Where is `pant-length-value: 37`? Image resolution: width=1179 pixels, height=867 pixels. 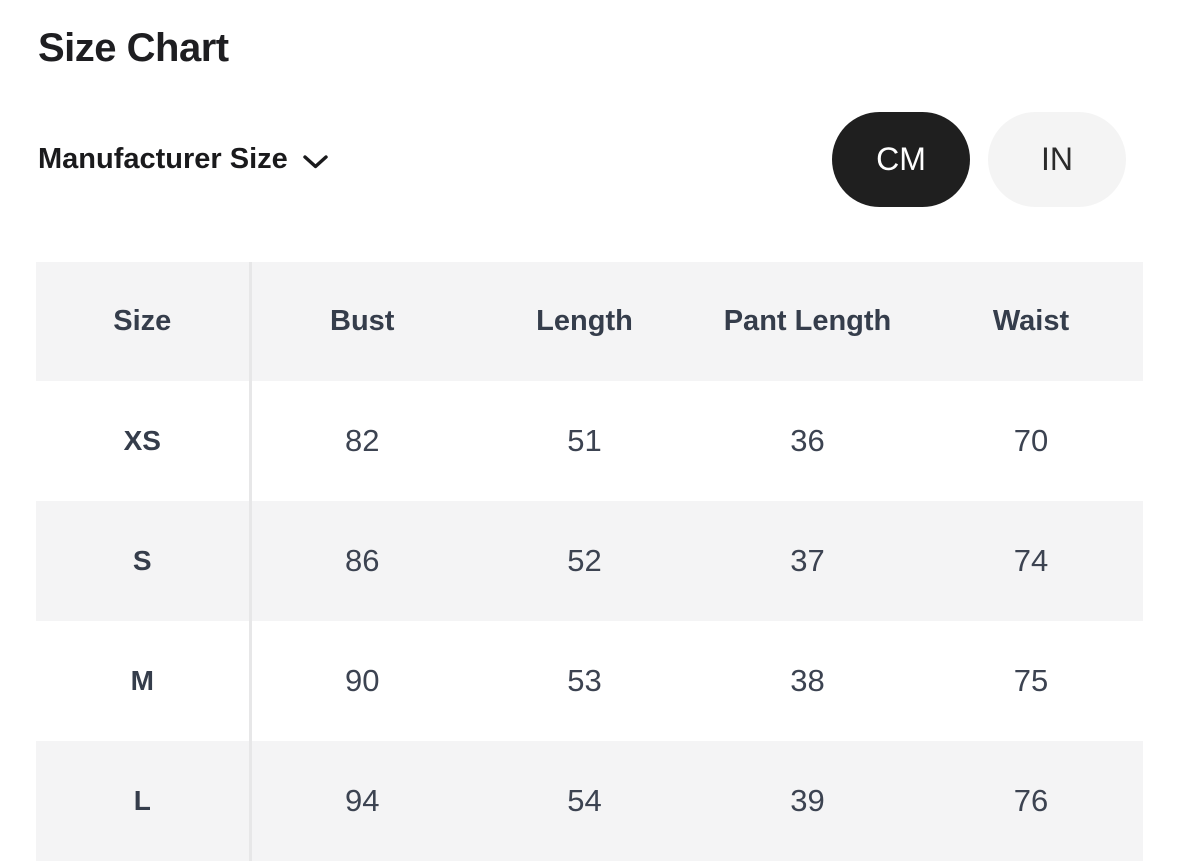
pant-length-value: 37 is located at coordinates (807, 560).